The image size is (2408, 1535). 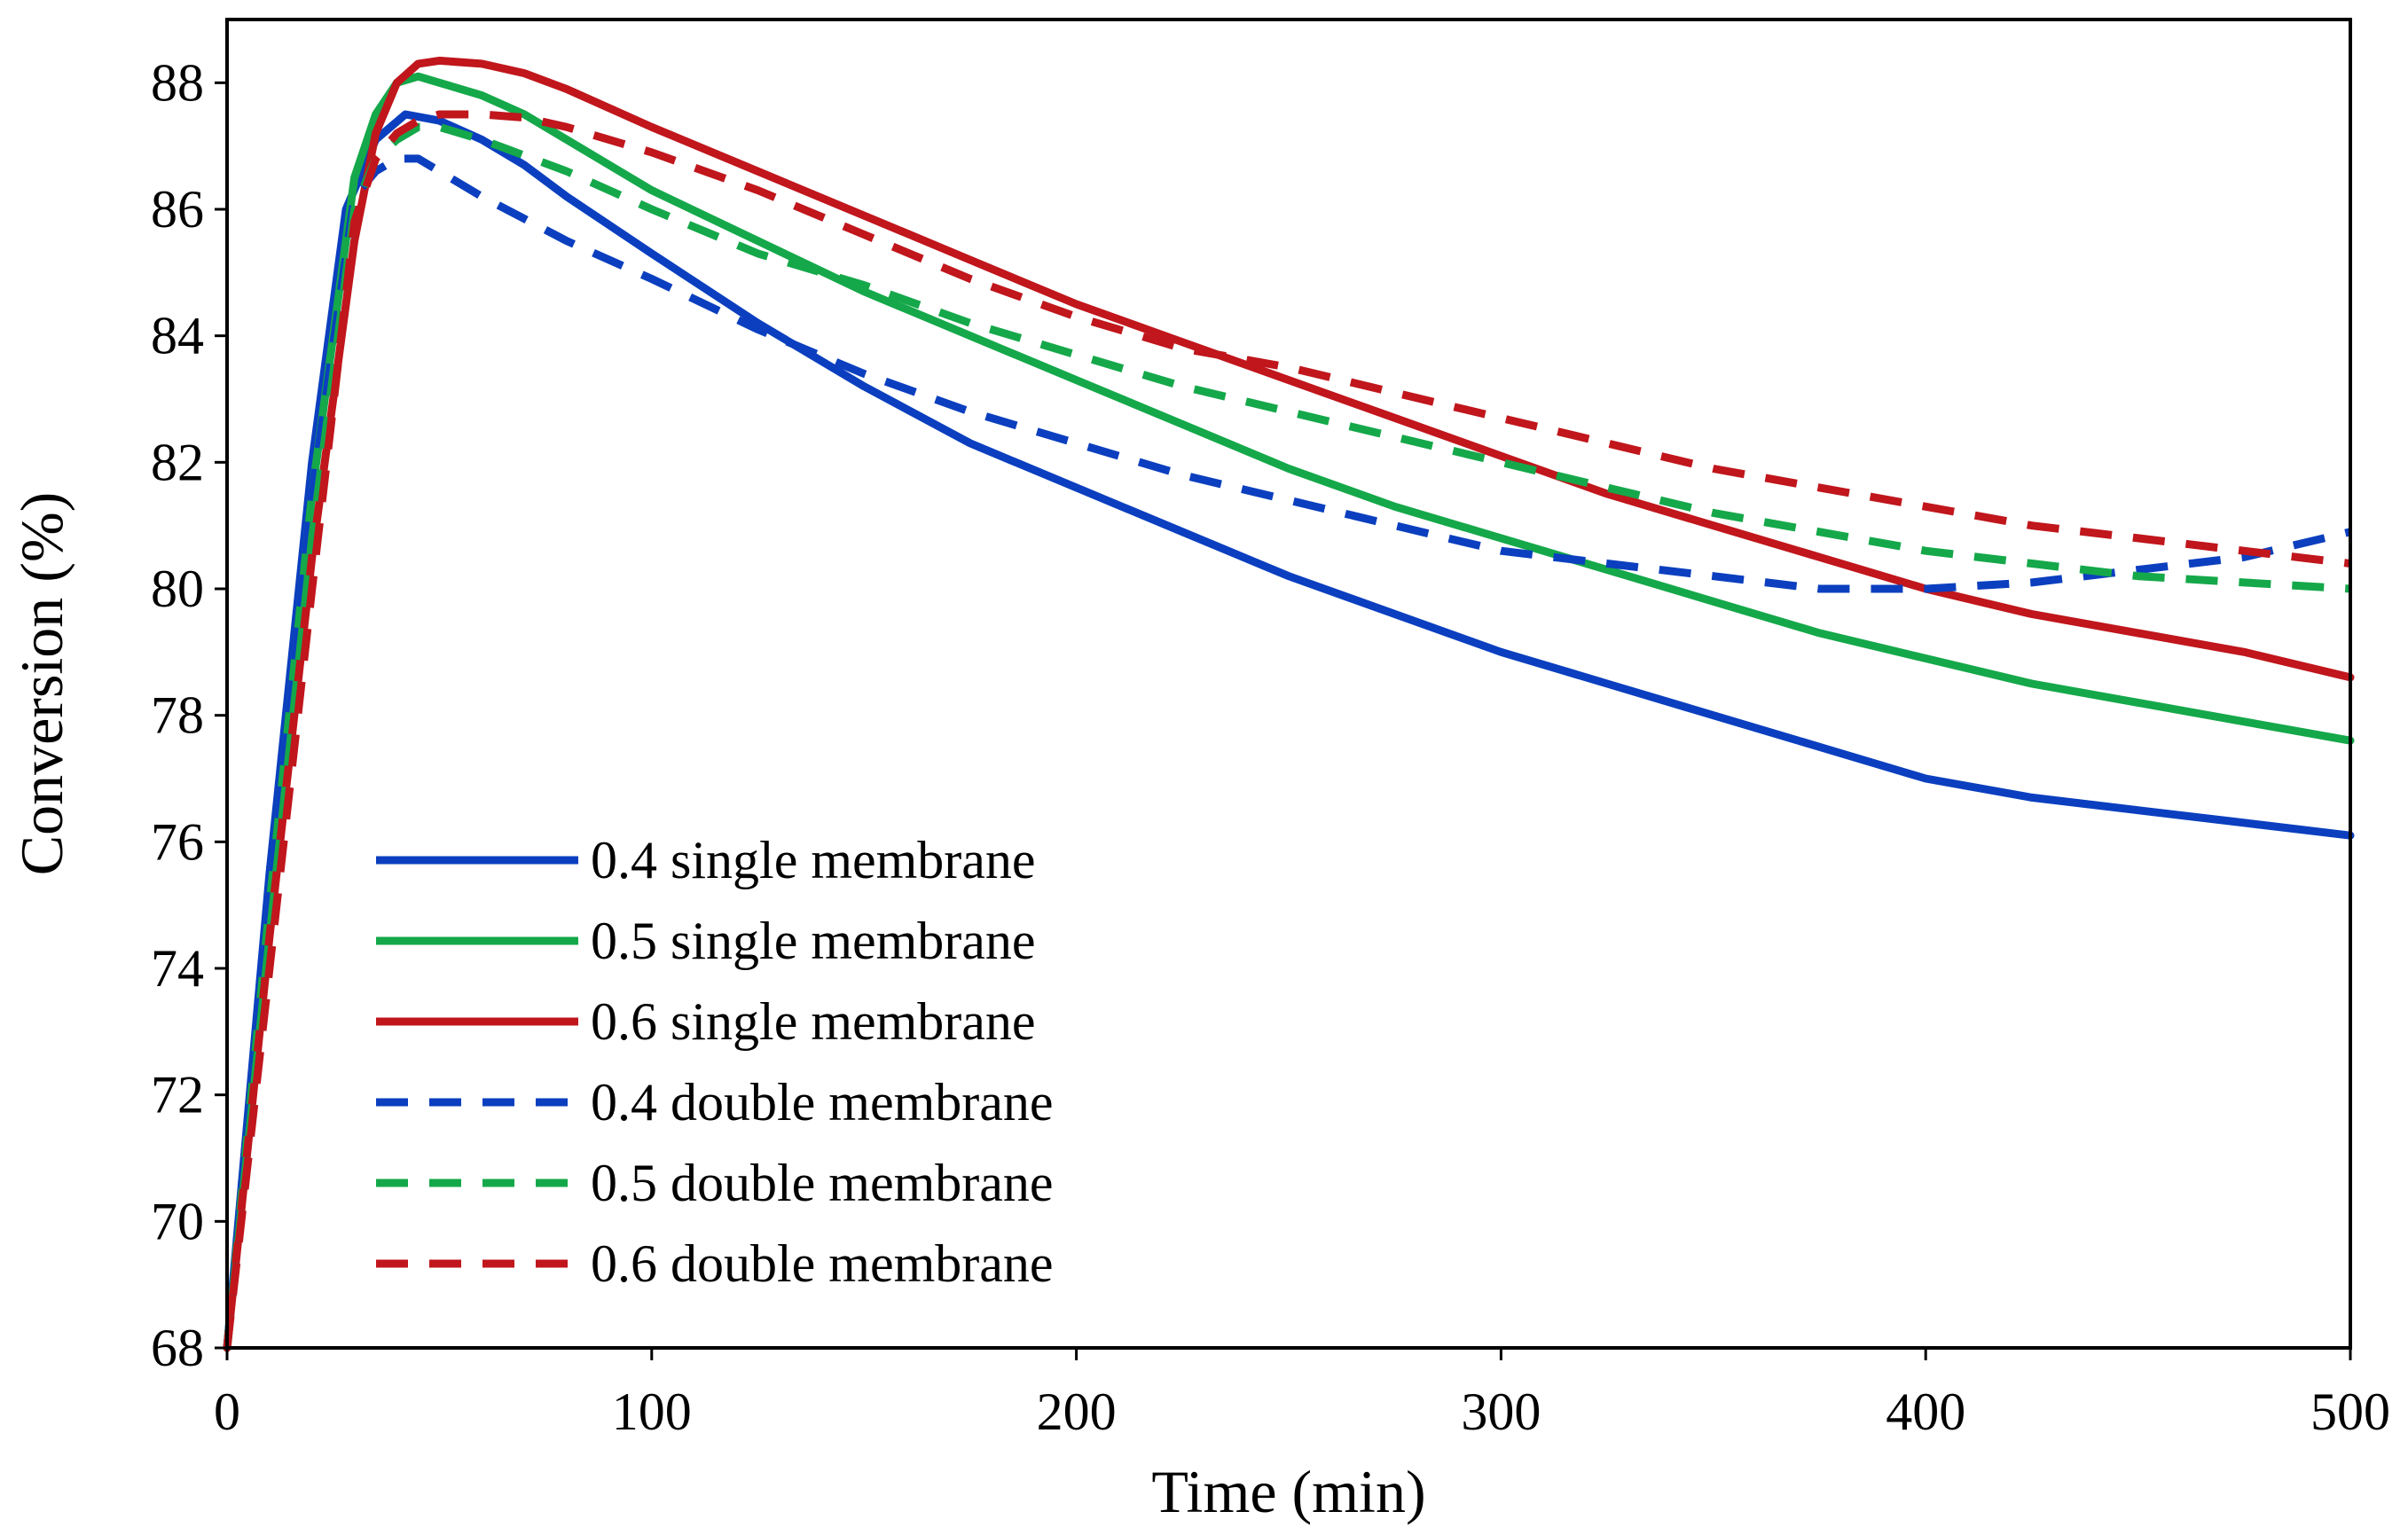 I want to click on x-tick-label: 100, so click(x=652, y=1412).